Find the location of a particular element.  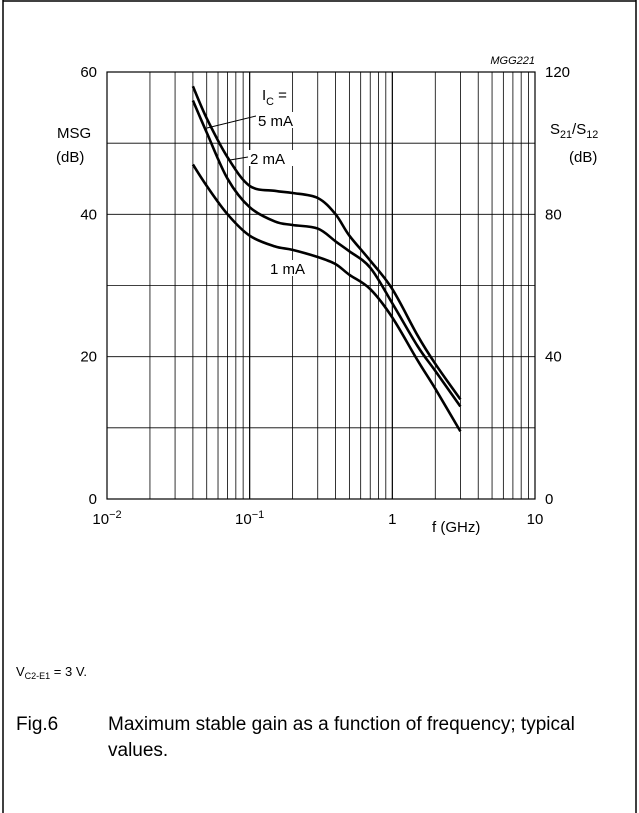

label-bg-1ma is located at coordinates (291, 268).